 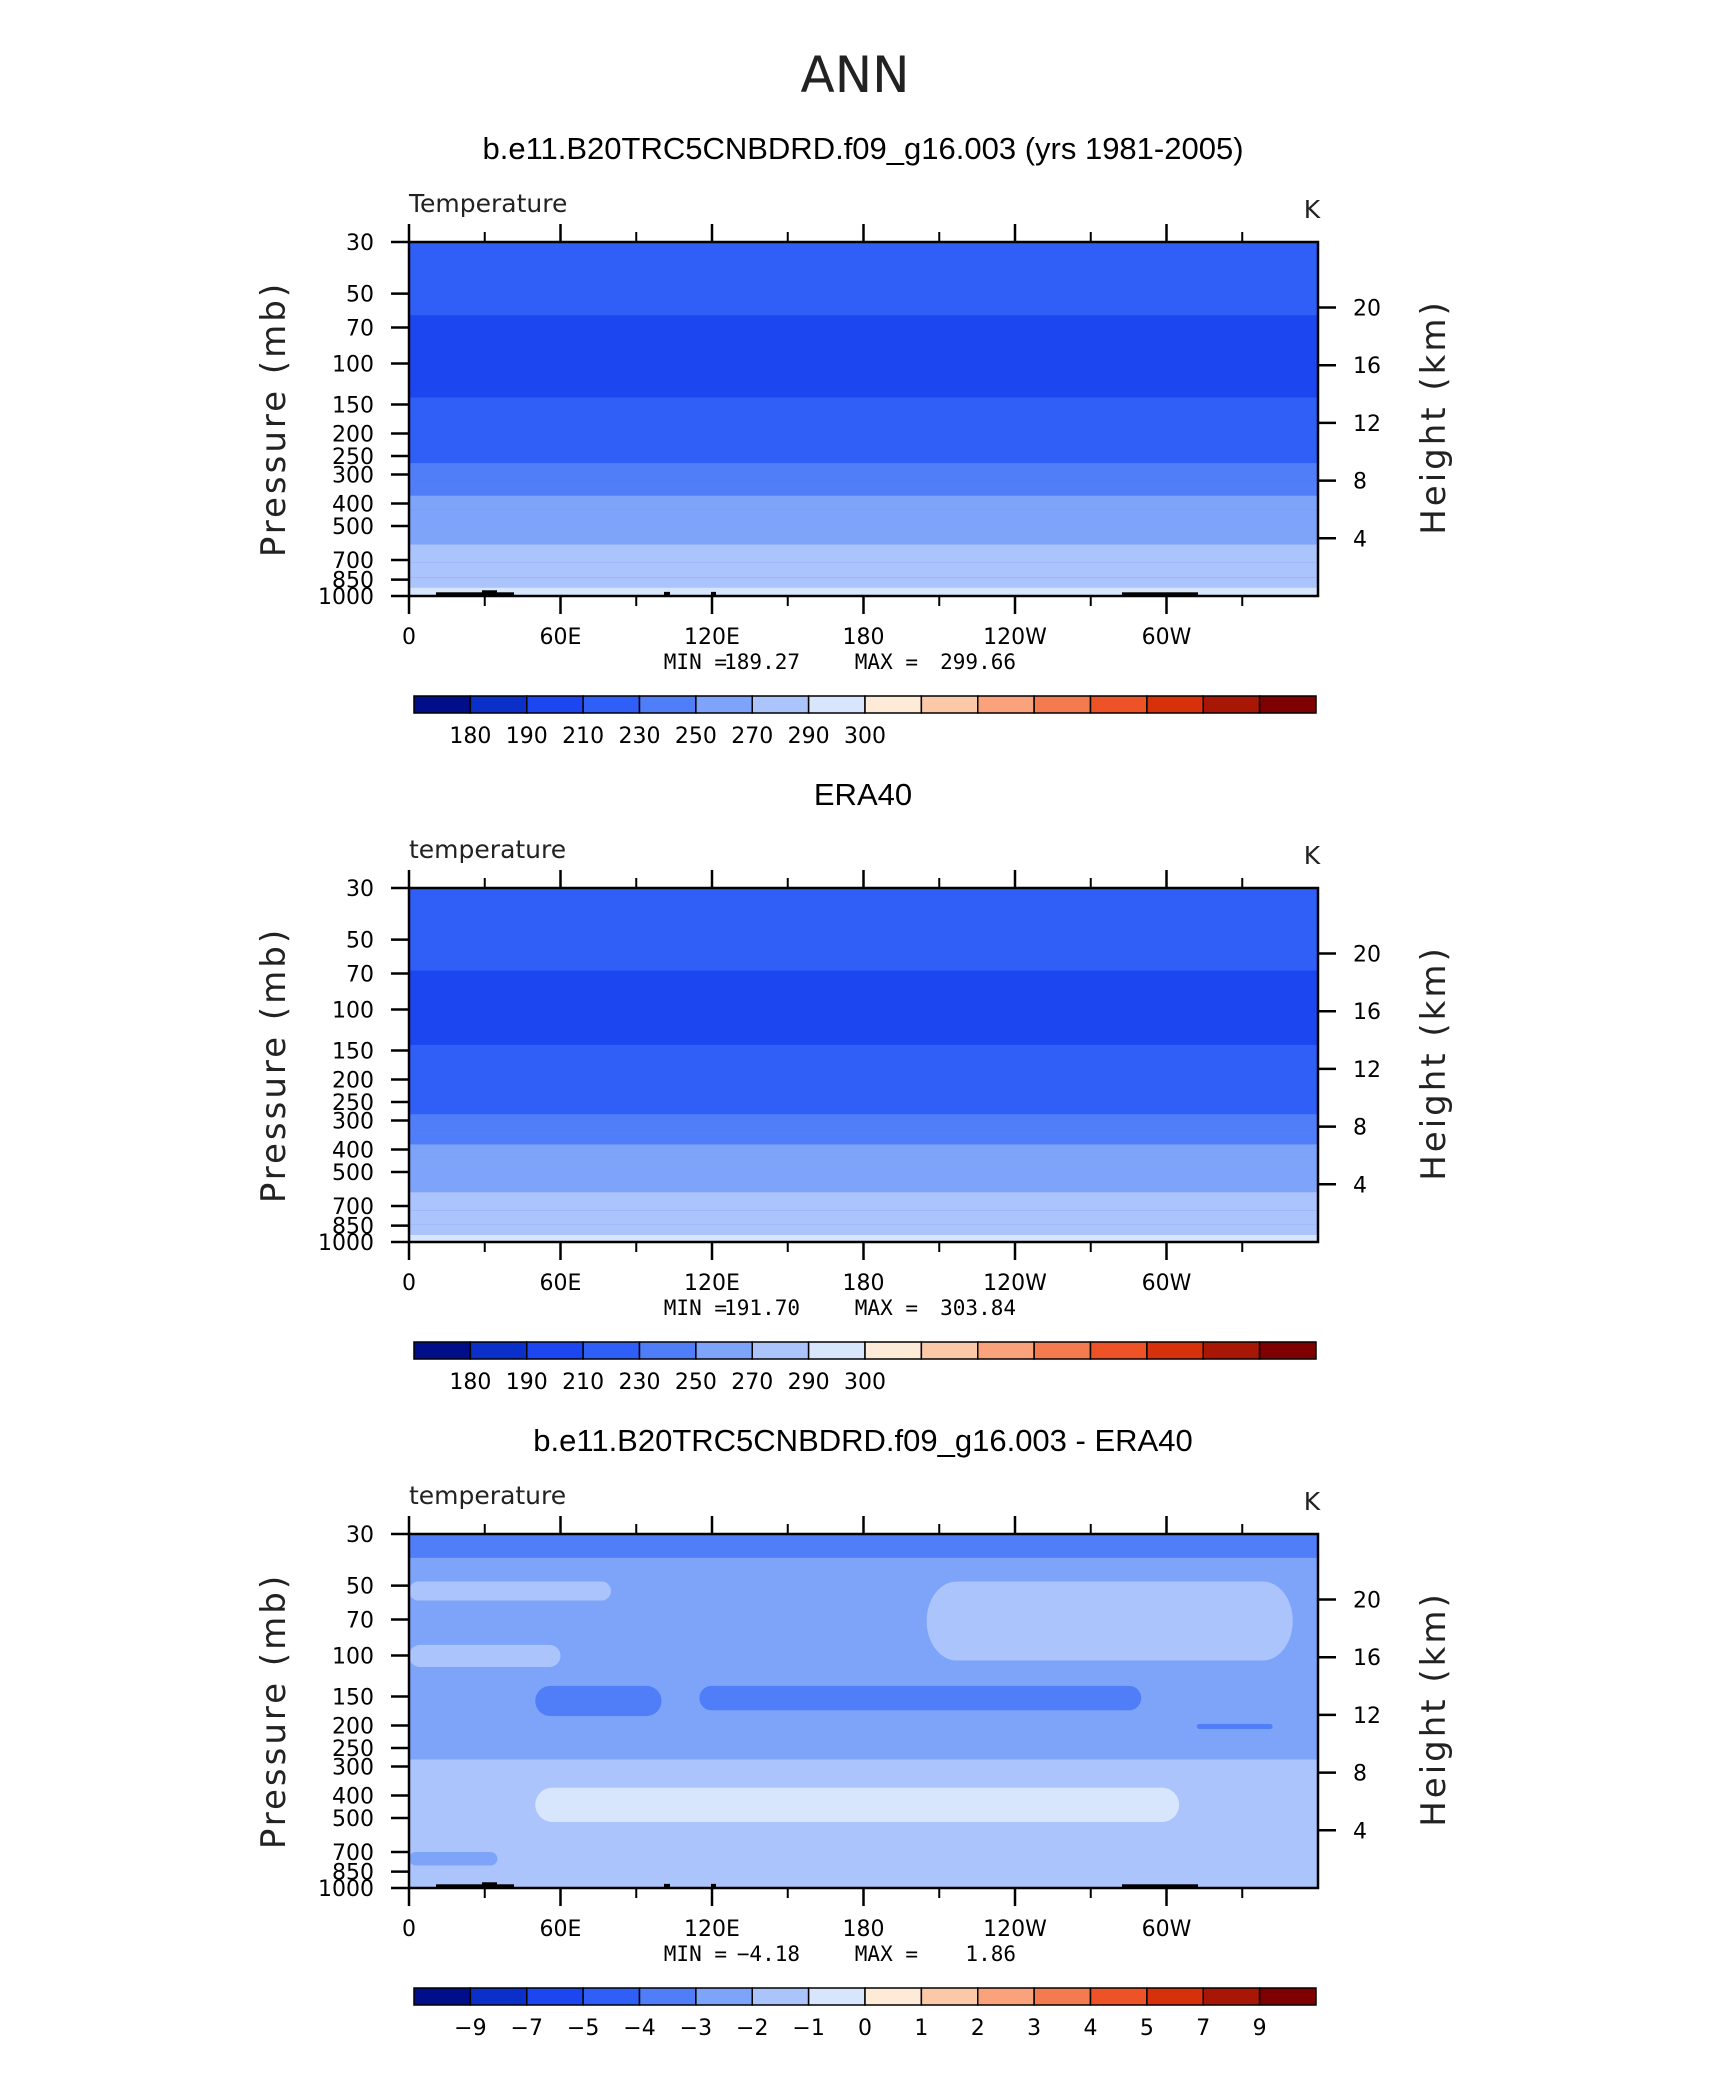 What do you see at coordinates (886, 1308) in the screenshot?
I see `max-label: MAX =` at bounding box center [886, 1308].